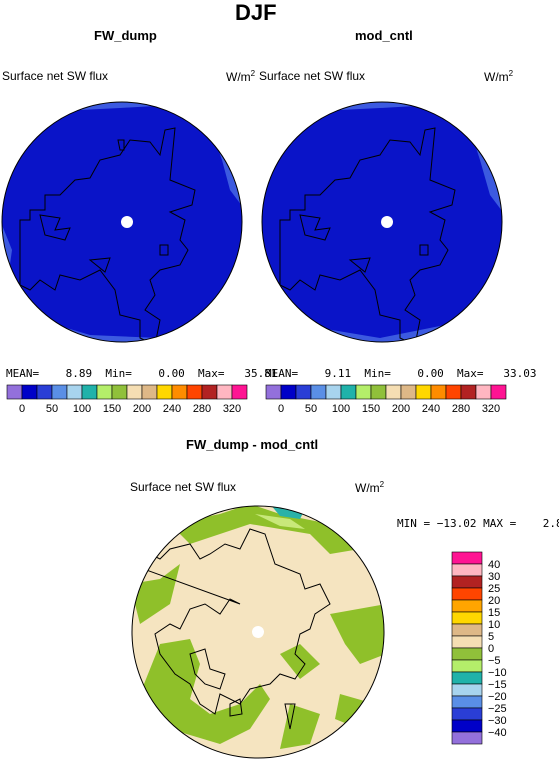 This screenshot has height=760, width=559. Describe the element at coordinates (312, 76) in the screenshot. I see `field-label-mod-cntl: Surface net SW flux` at that location.